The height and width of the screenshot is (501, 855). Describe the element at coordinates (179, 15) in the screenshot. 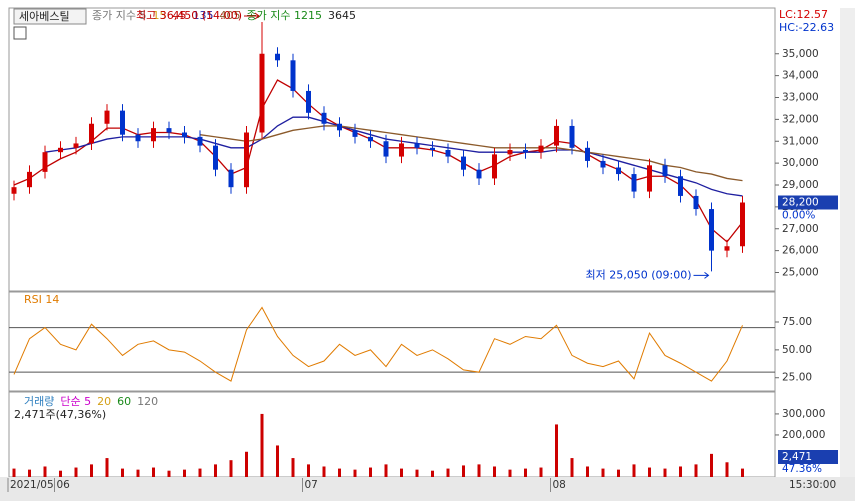

I see `legend-entry: 45` at that location.